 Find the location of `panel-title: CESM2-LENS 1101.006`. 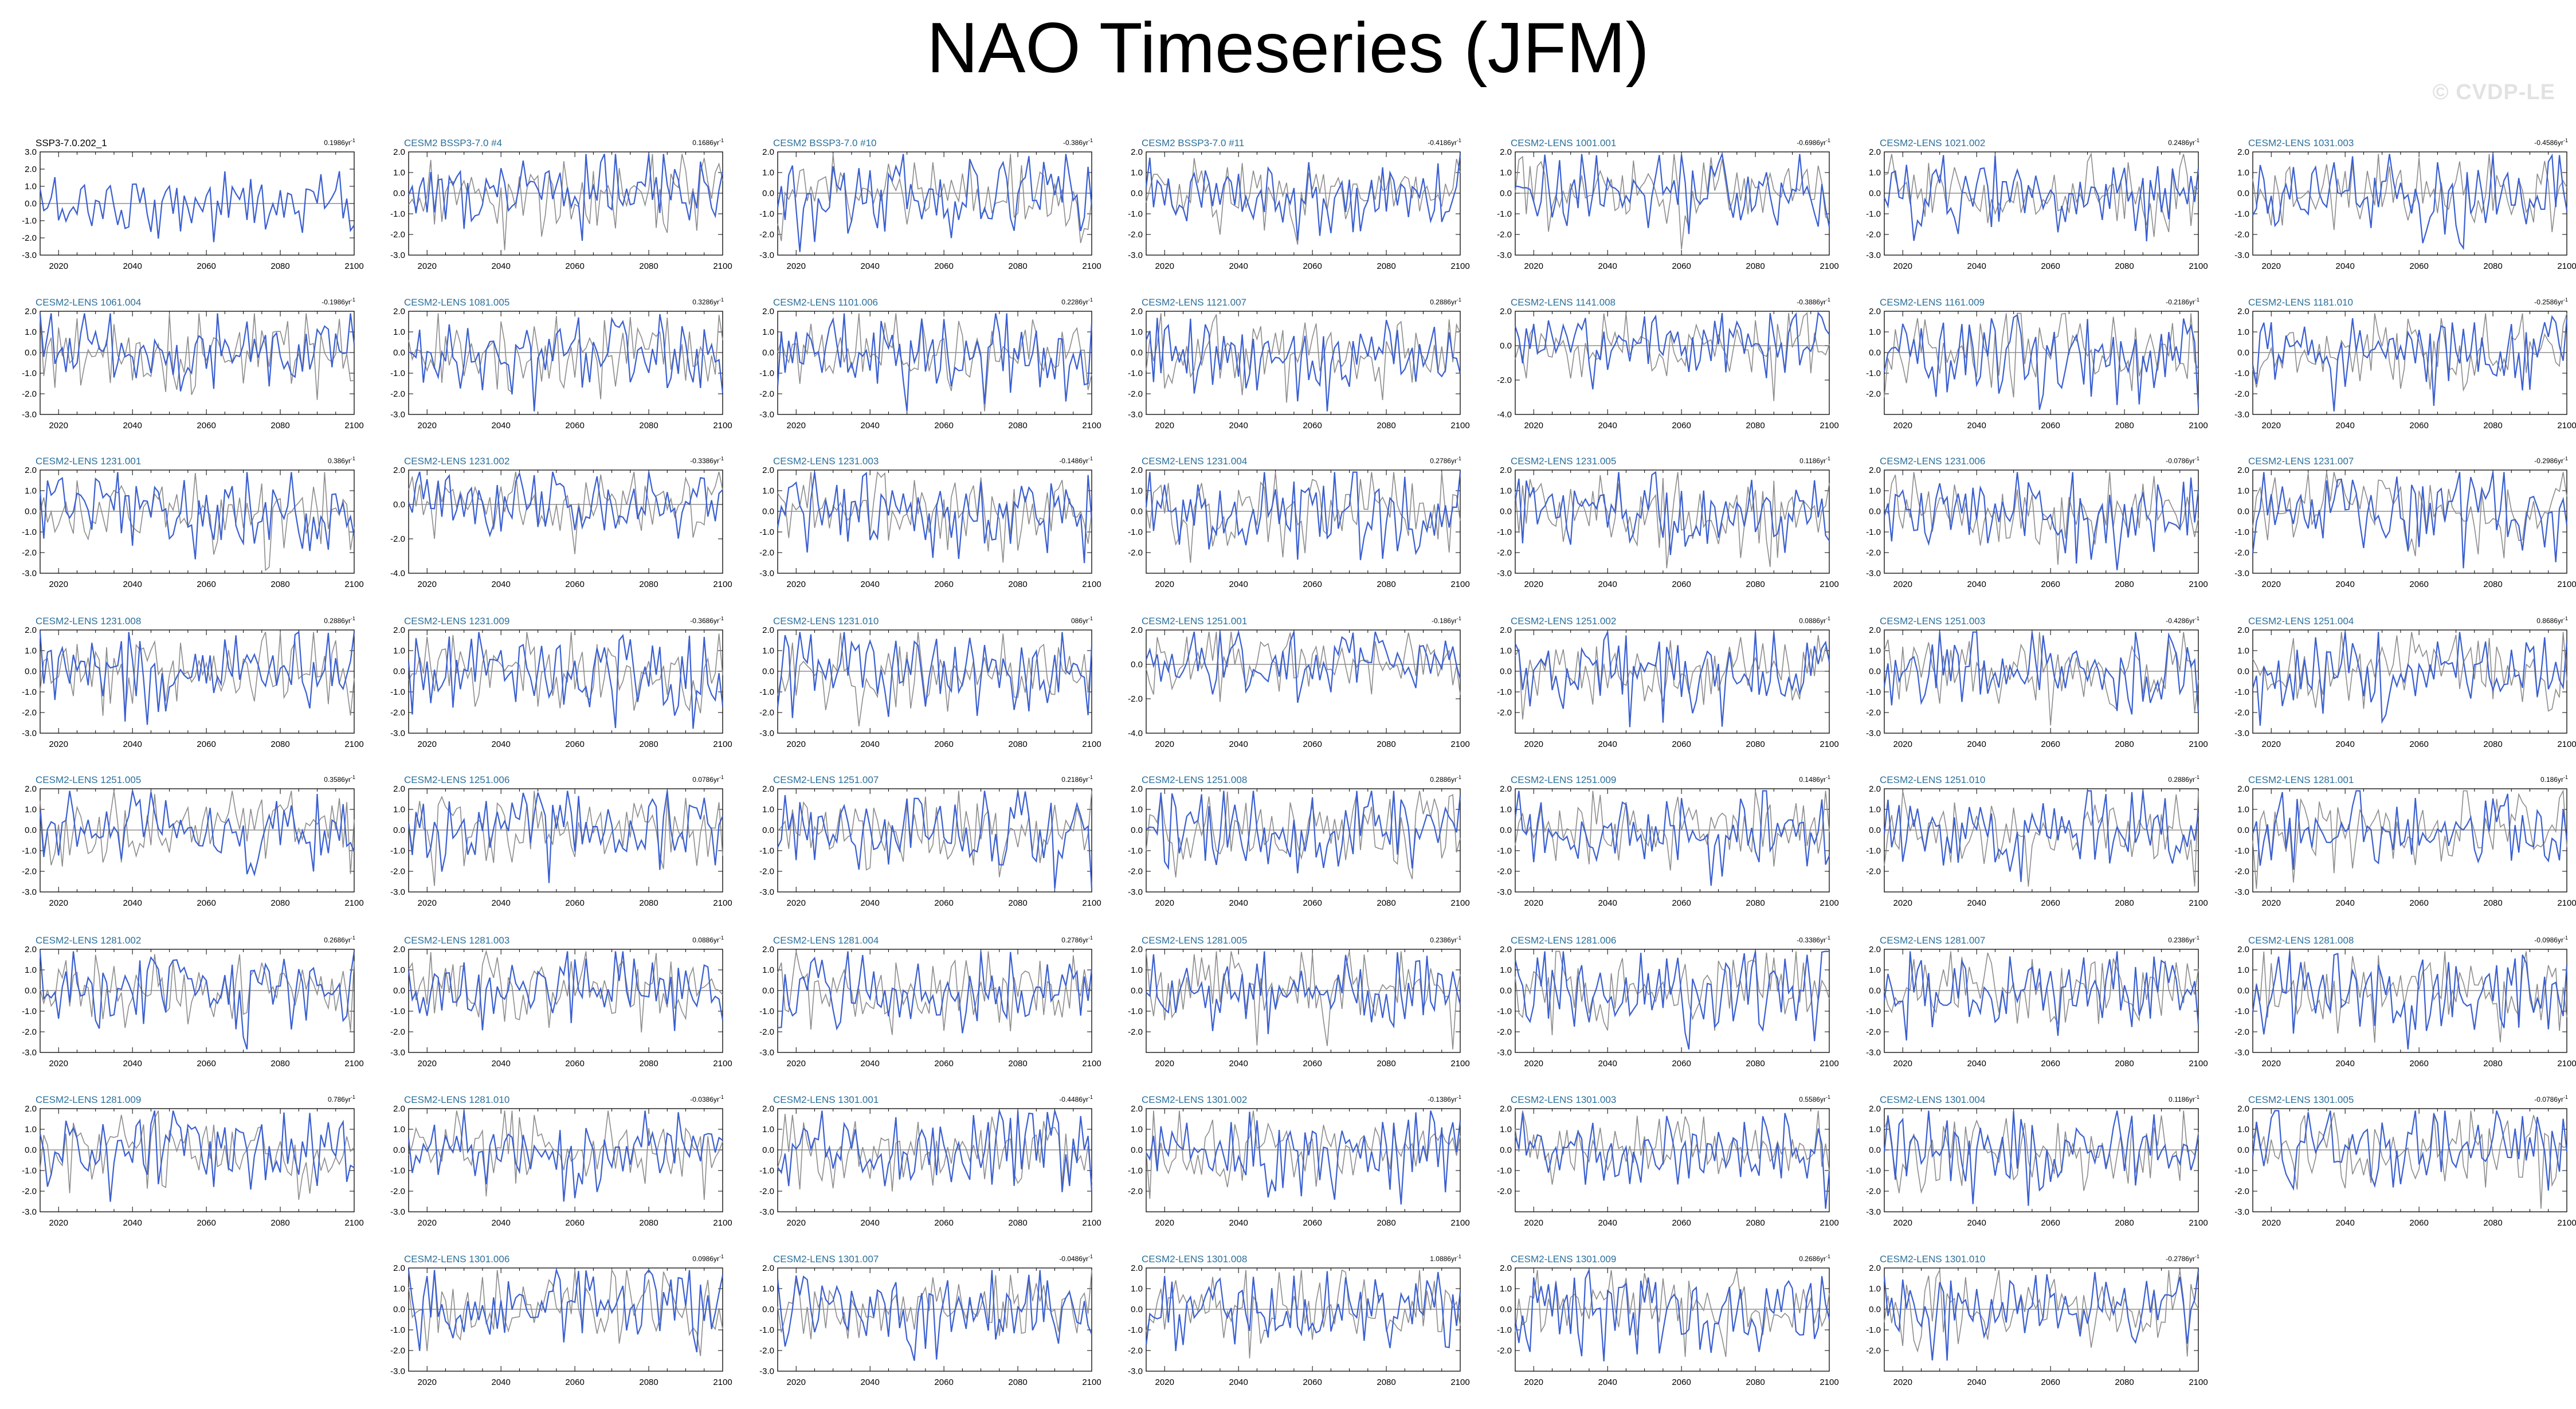

panel-title: CESM2-LENS 1101.006 is located at coordinates (825, 303).